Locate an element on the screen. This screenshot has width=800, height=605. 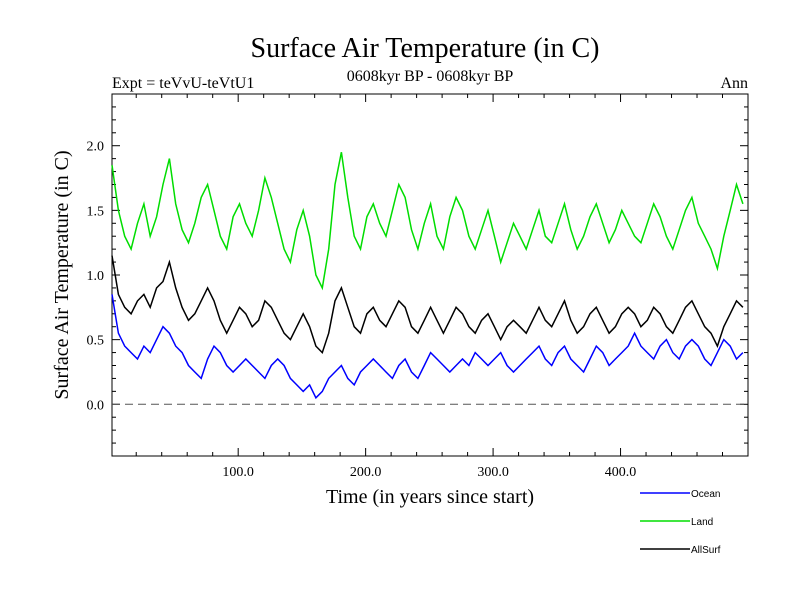
chart-title: Surface Air Temperature (in C) is located at coordinates (425, 48).